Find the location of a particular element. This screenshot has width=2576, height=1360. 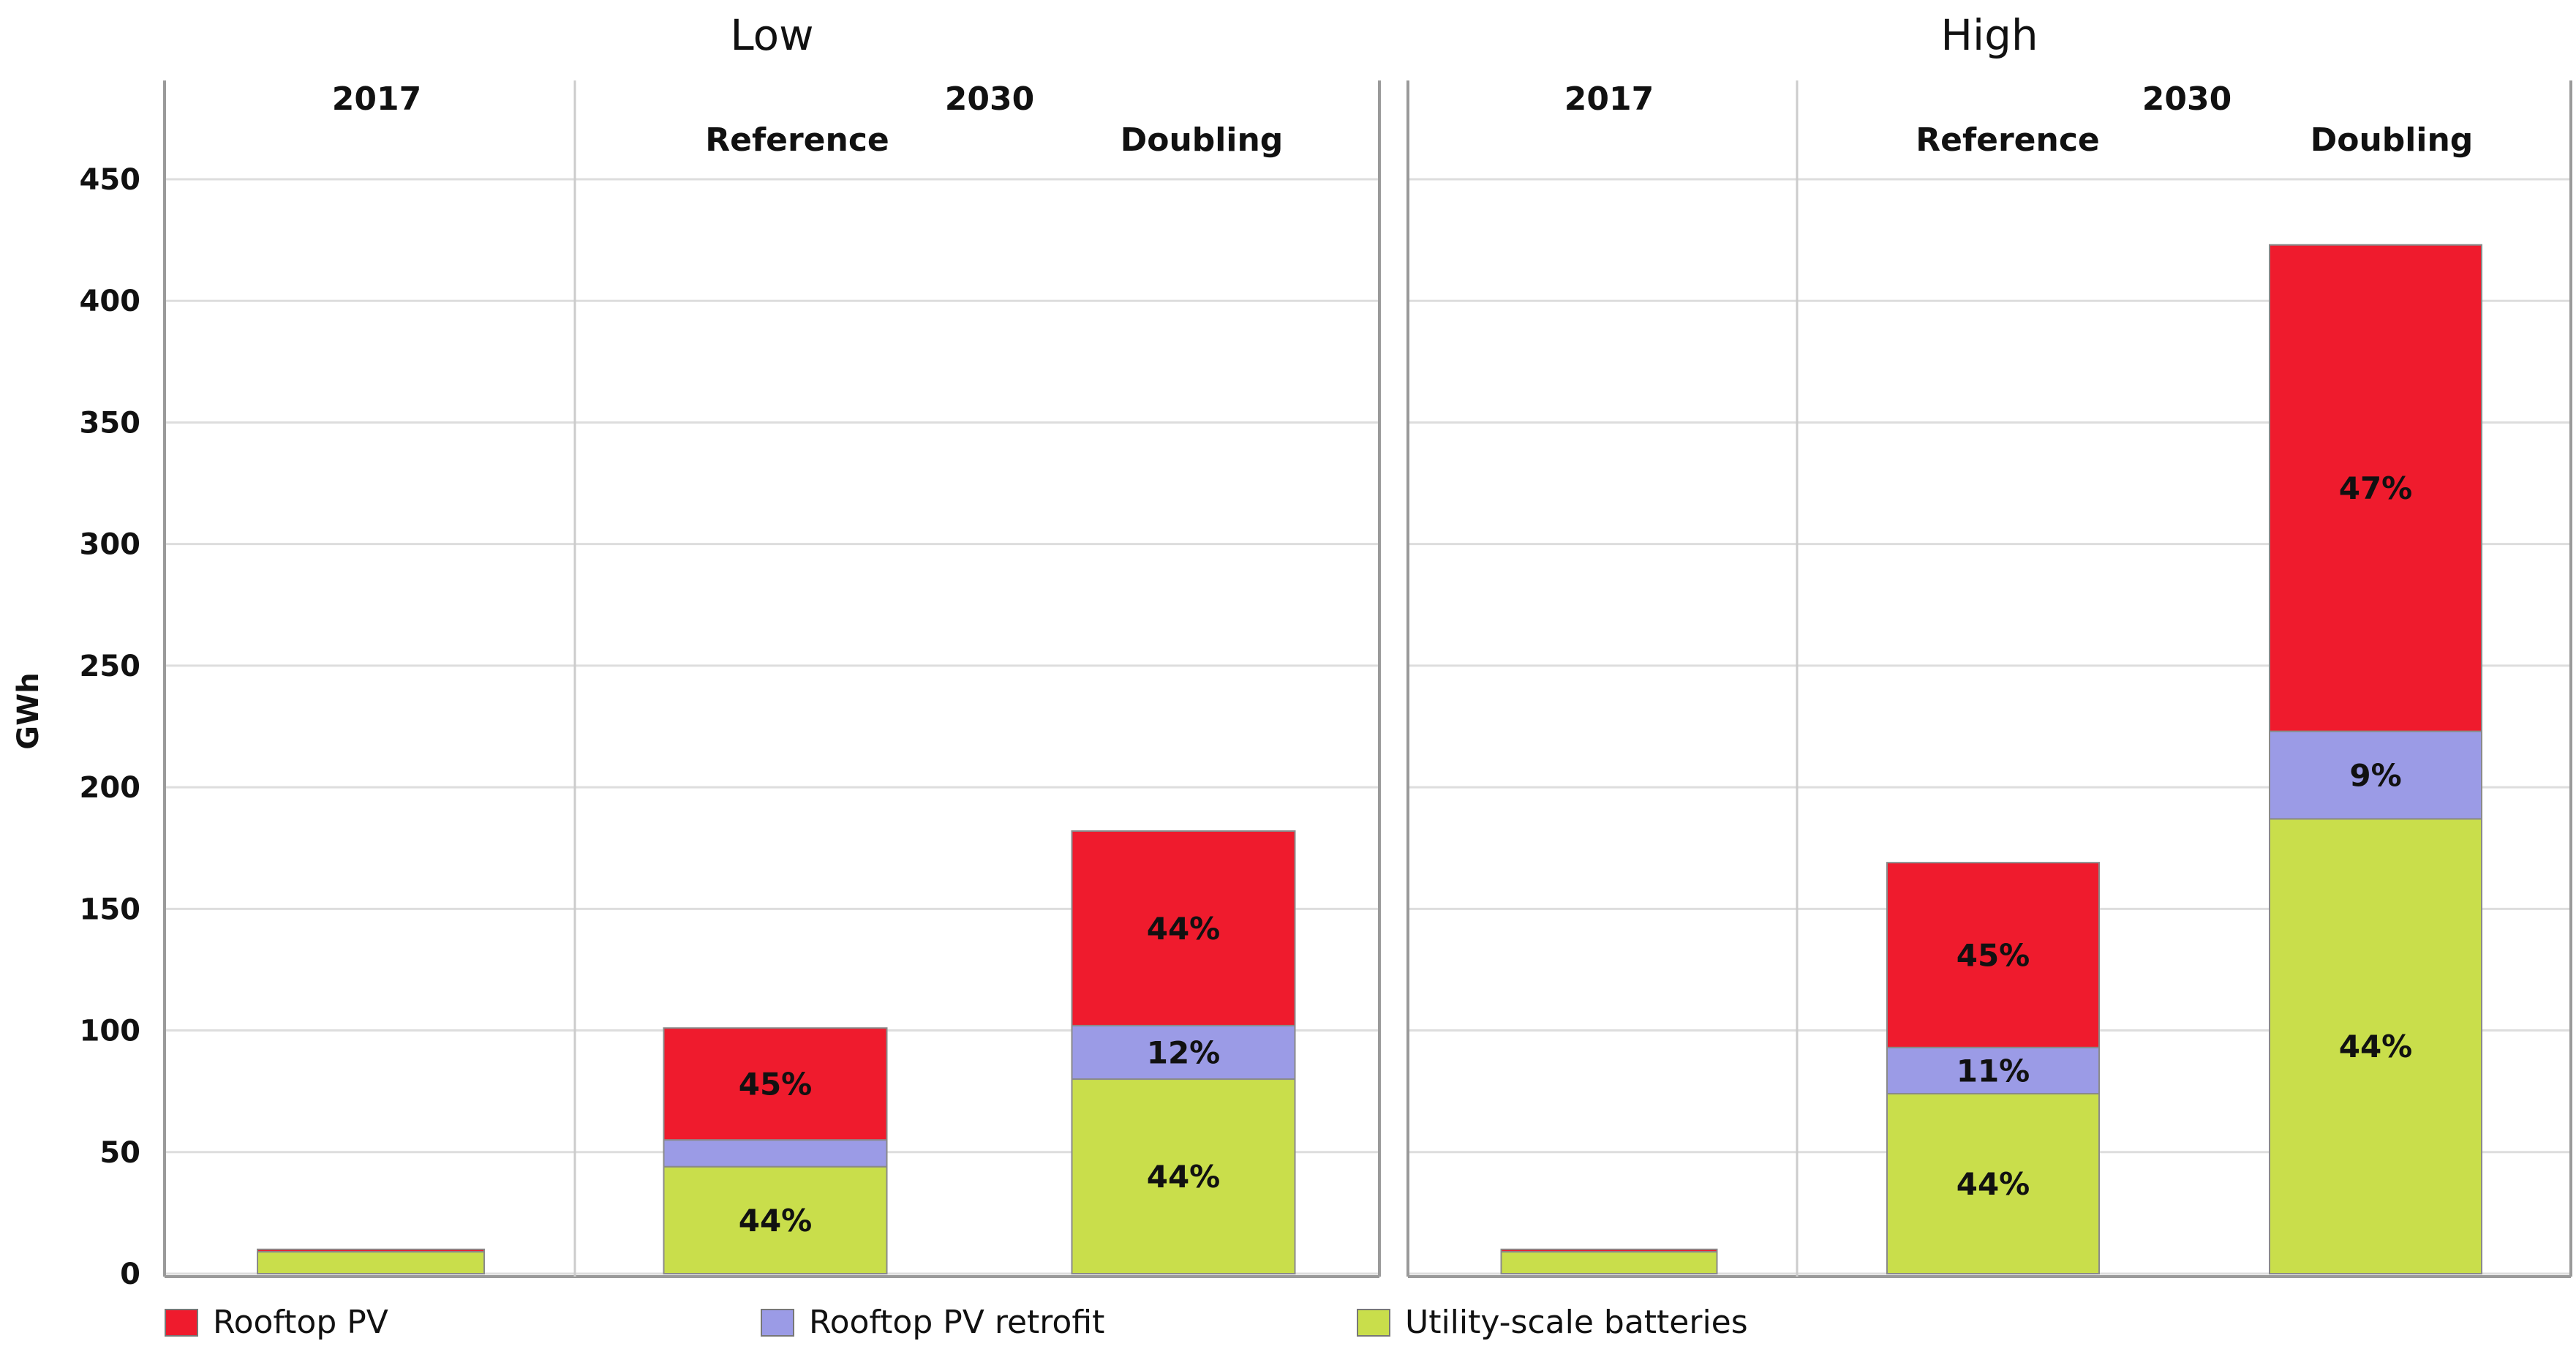

legend-swatch-rooftop-pv-retrofit is located at coordinates (777, 1322).